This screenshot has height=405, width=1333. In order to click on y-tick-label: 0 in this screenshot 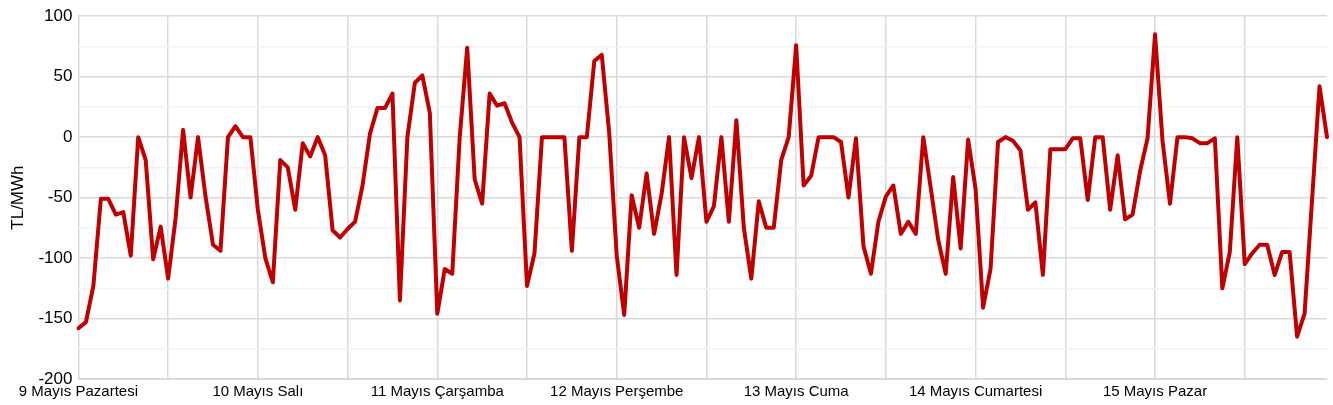, I will do `click(67, 136)`.